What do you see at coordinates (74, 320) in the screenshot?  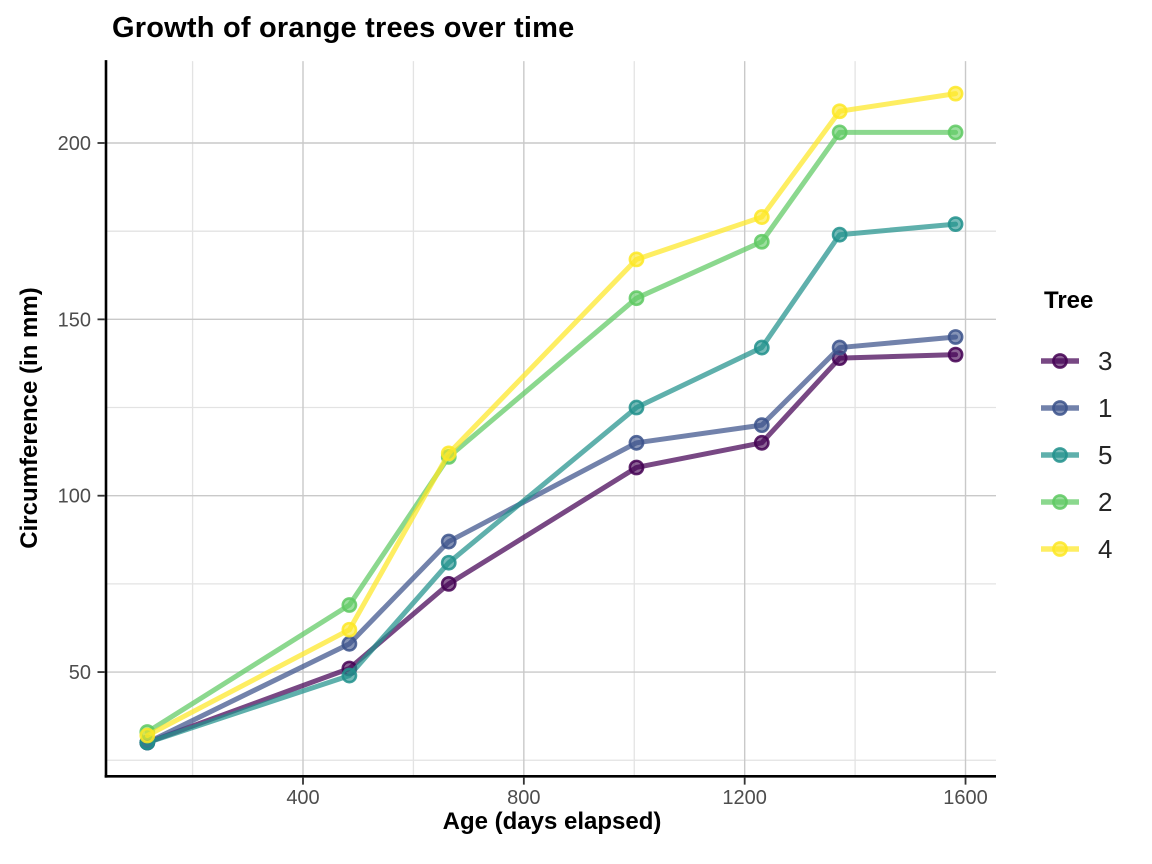 I see `y-tick-label: 150` at bounding box center [74, 320].